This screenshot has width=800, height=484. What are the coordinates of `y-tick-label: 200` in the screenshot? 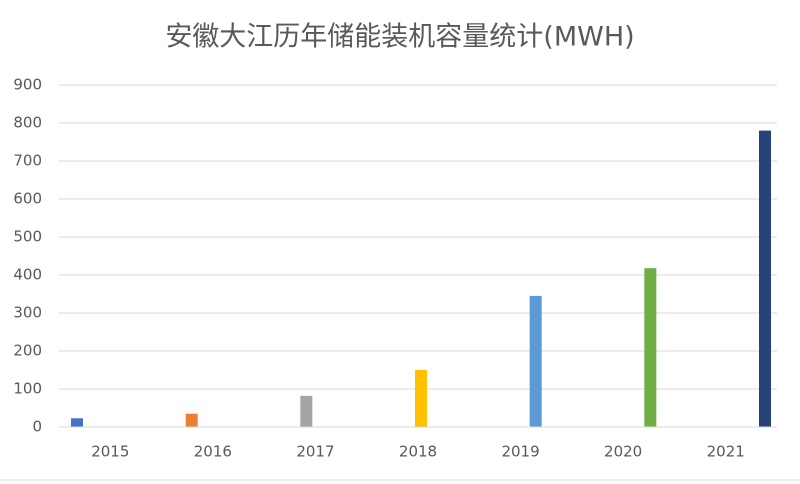 It's located at (27, 351).